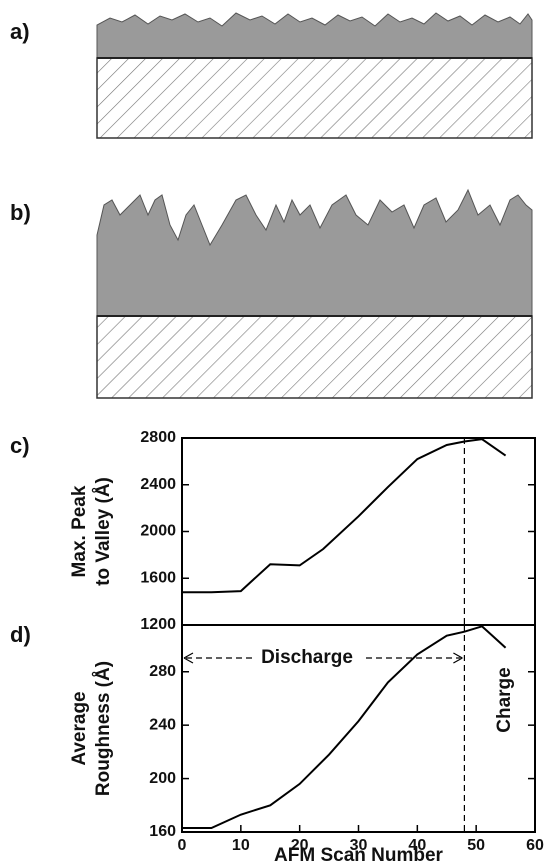 The image size is (550, 865). I want to click on label-bg, so click(307, 658).